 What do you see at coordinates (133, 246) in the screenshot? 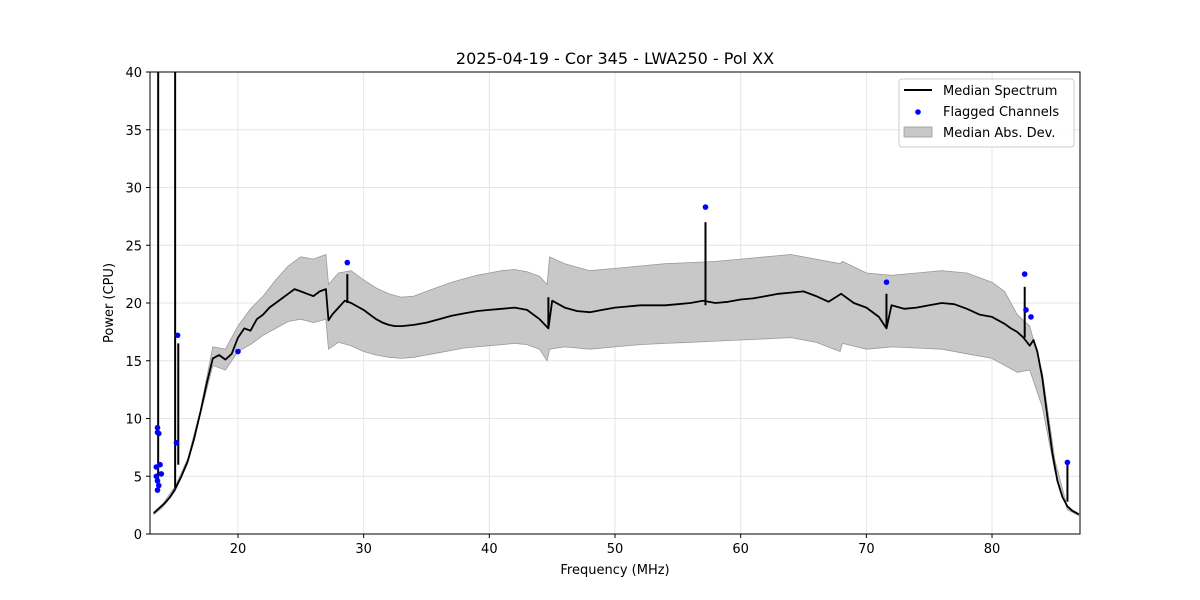
I see `y-tick-label: 25` at bounding box center [133, 246].